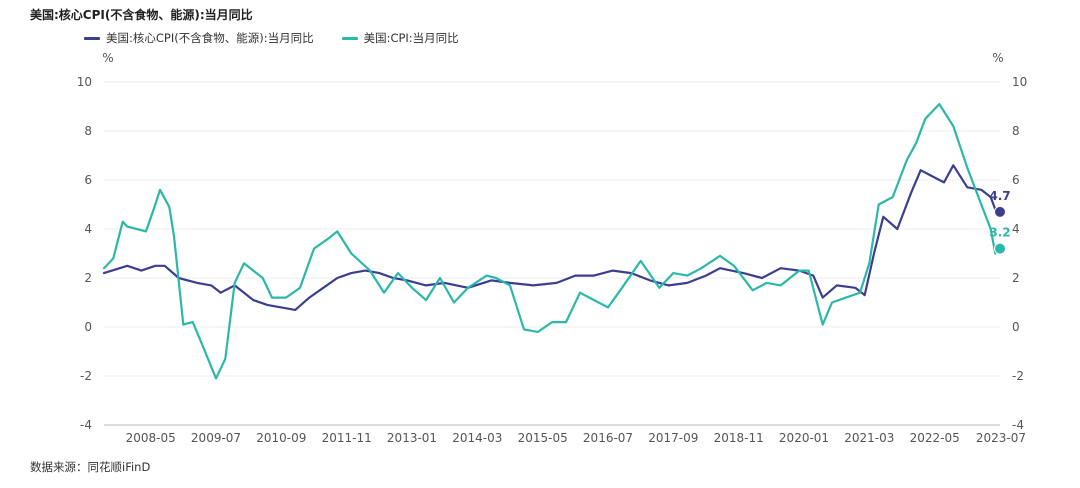 This screenshot has width=1080, height=488. What do you see at coordinates (543, 438) in the screenshot?
I see `x-tick-label: 2015-05` at bounding box center [543, 438].